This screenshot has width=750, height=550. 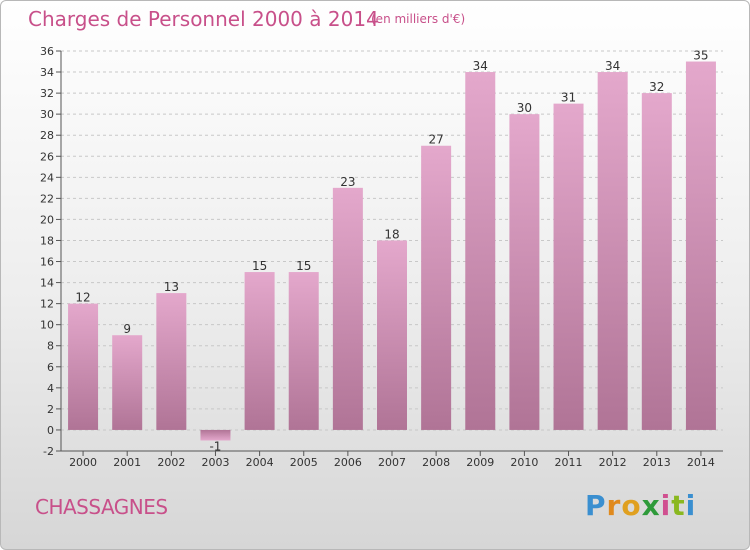 What do you see at coordinates (50, 409) in the screenshot?
I see `y-tick-label: 2` at bounding box center [50, 409].